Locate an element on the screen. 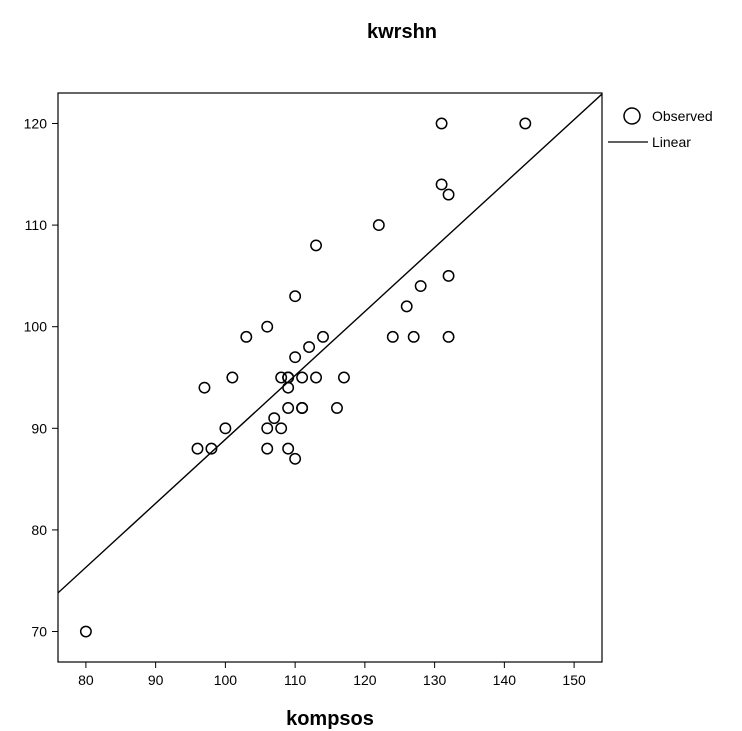  x-tick-label: 90 is located at coordinates (156, 680).